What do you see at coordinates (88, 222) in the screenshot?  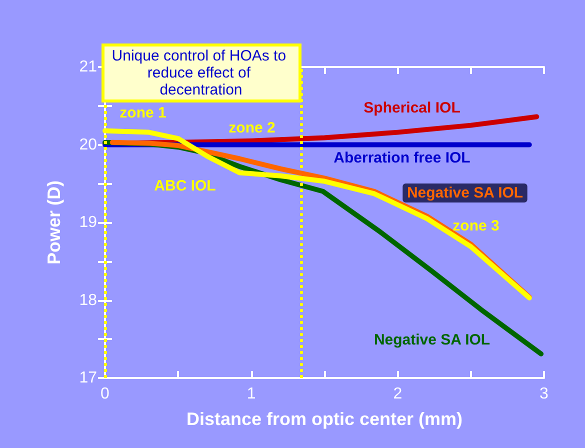 I see `y-tick-label: 19` at bounding box center [88, 222].